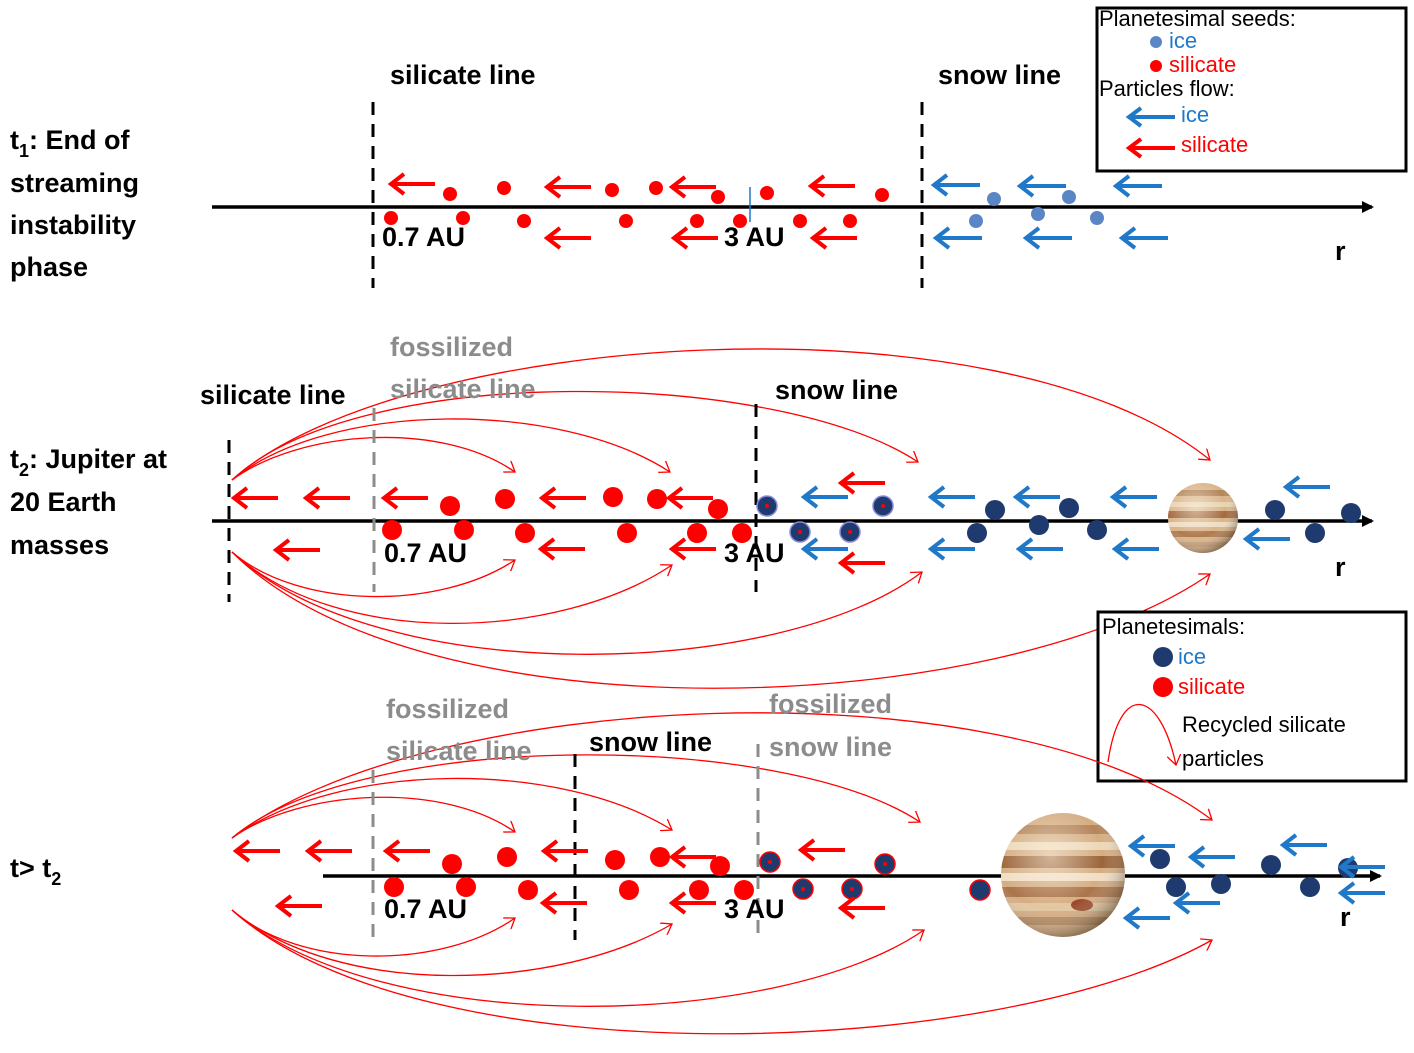 The image size is (1414, 1053). Describe the element at coordinates (1214, 144) in the screenshot. I see `legend-flow-silicate-label: silicate` at that location.